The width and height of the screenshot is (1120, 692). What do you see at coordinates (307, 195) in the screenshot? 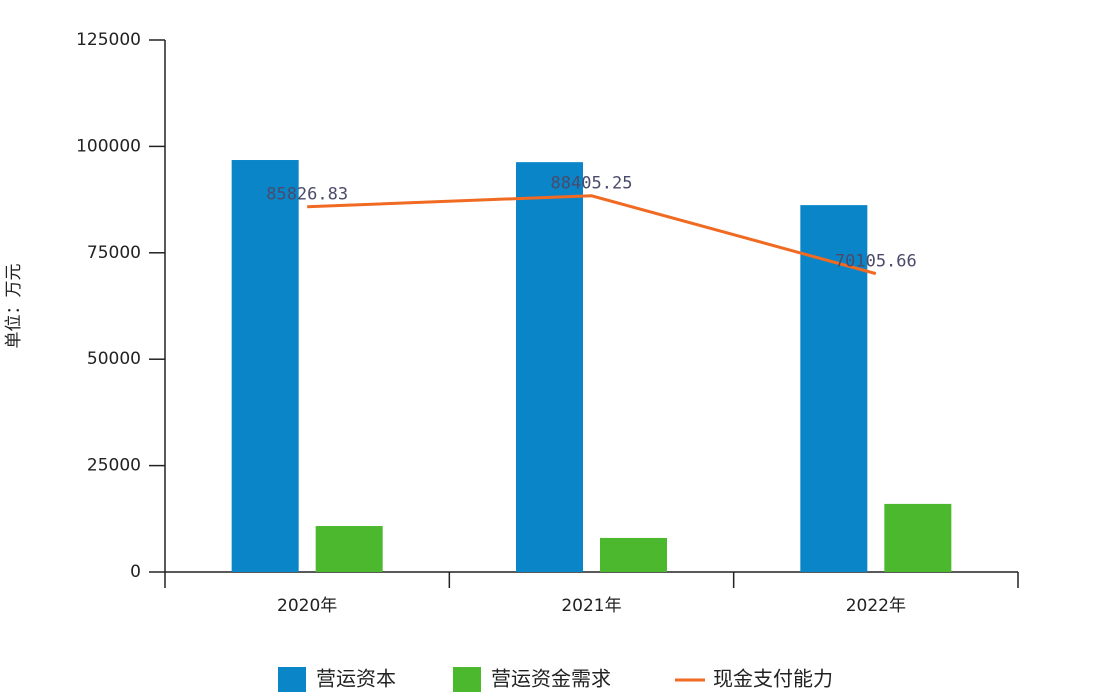
I see `data-label: 85826.83` at bounding box center [307, 195].